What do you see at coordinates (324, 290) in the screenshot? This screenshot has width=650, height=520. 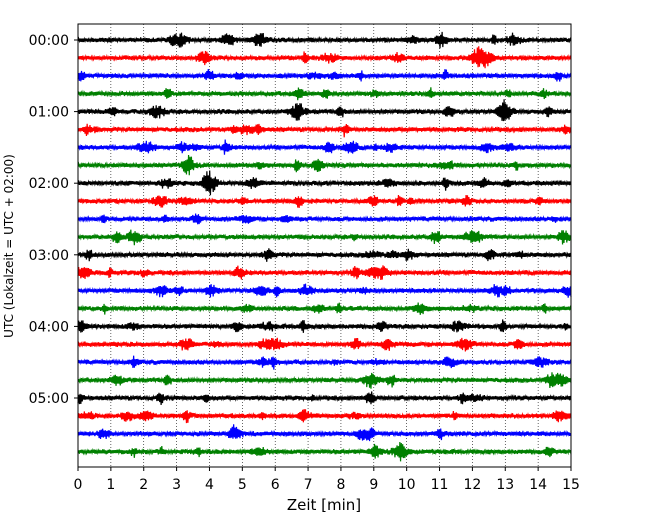 I see `trace-03:30` at bounding box center [324, 290].